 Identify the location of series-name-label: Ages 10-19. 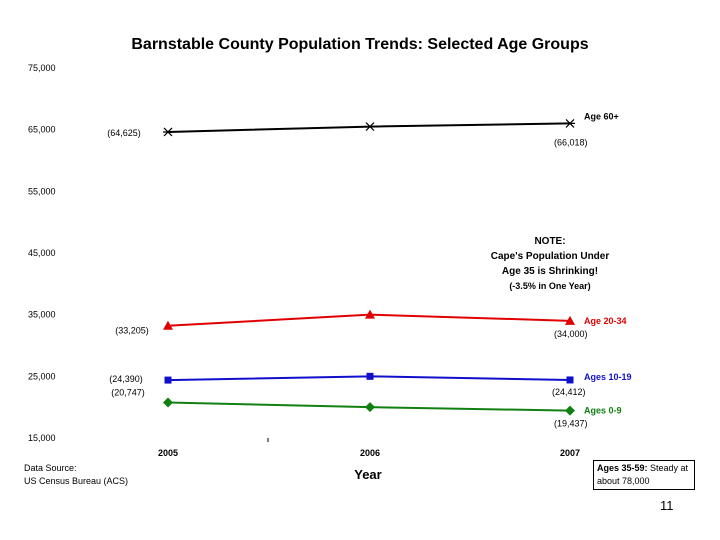
(608, 377).